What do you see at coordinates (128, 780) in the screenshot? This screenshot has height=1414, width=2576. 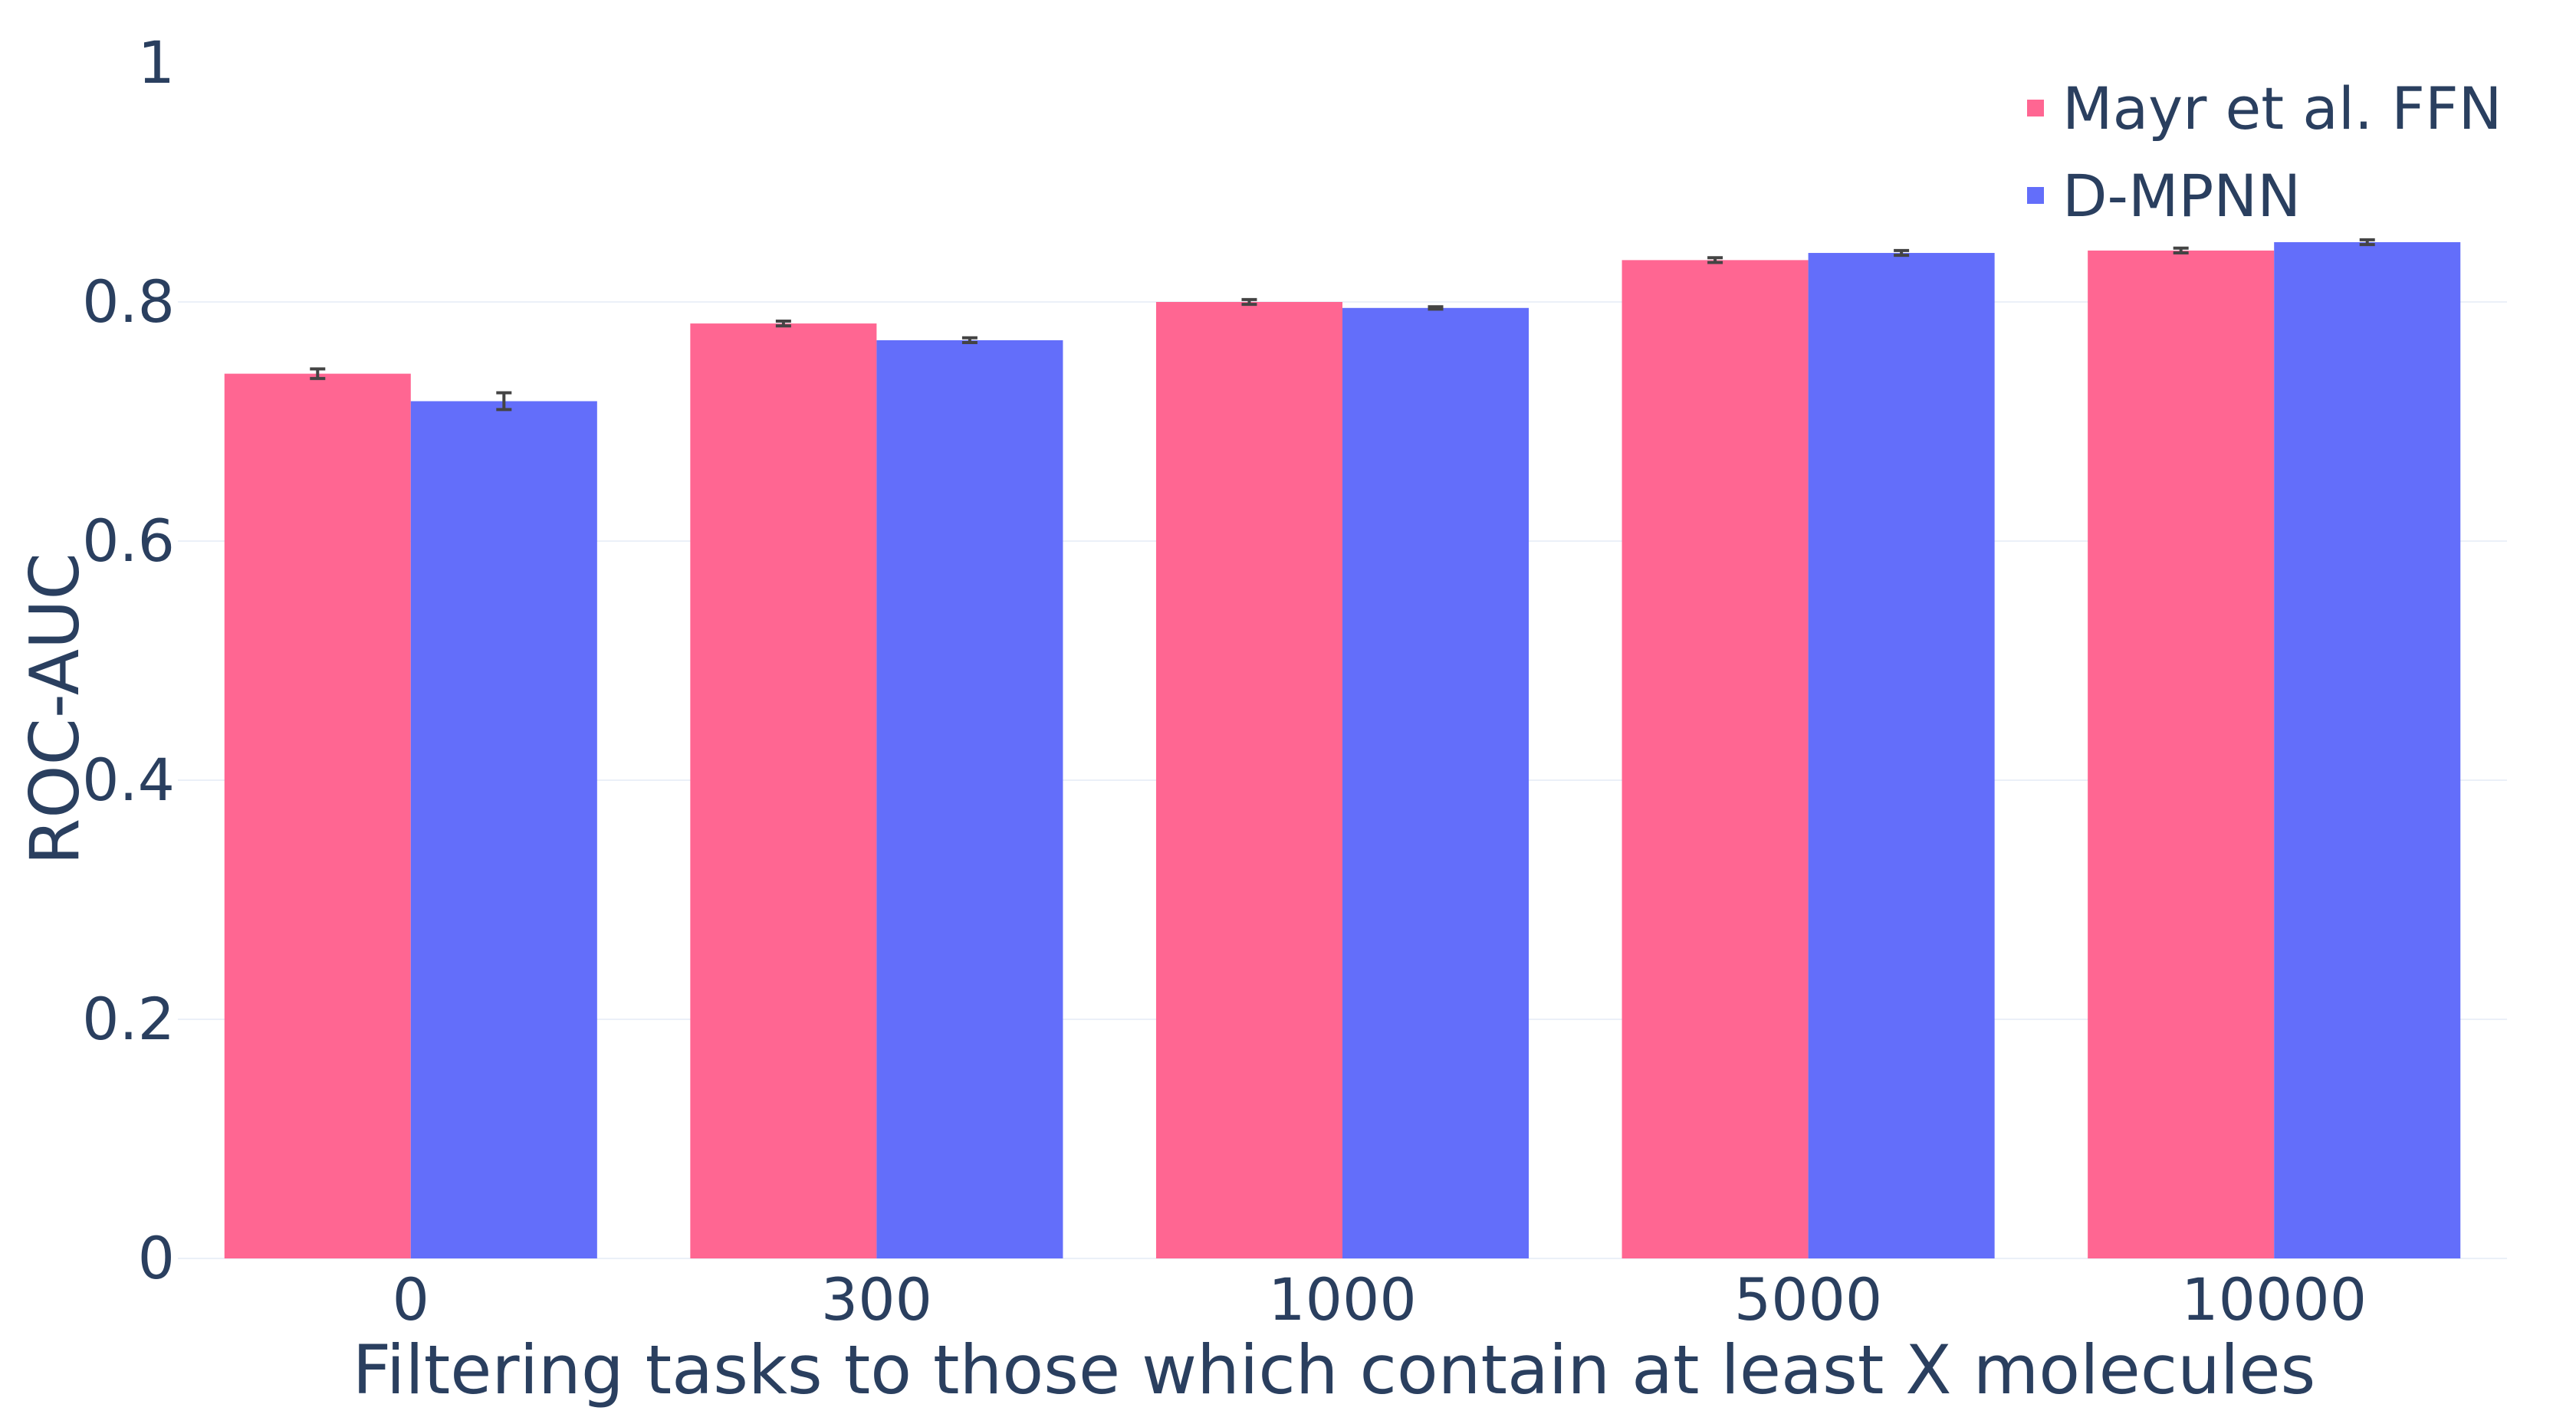 I see `y-tick-label: 0.4` at bounding box center [128, 780].